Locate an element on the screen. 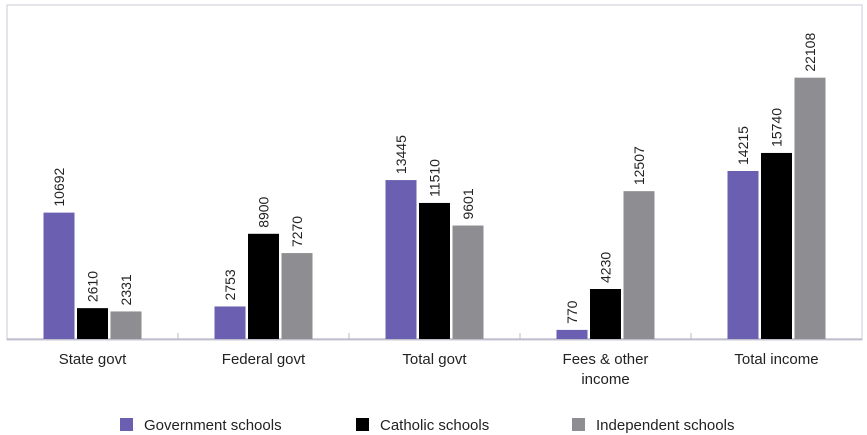 This screenshot has width=867, height=435. data-label: 2753 is located at coordinates (230, 284).